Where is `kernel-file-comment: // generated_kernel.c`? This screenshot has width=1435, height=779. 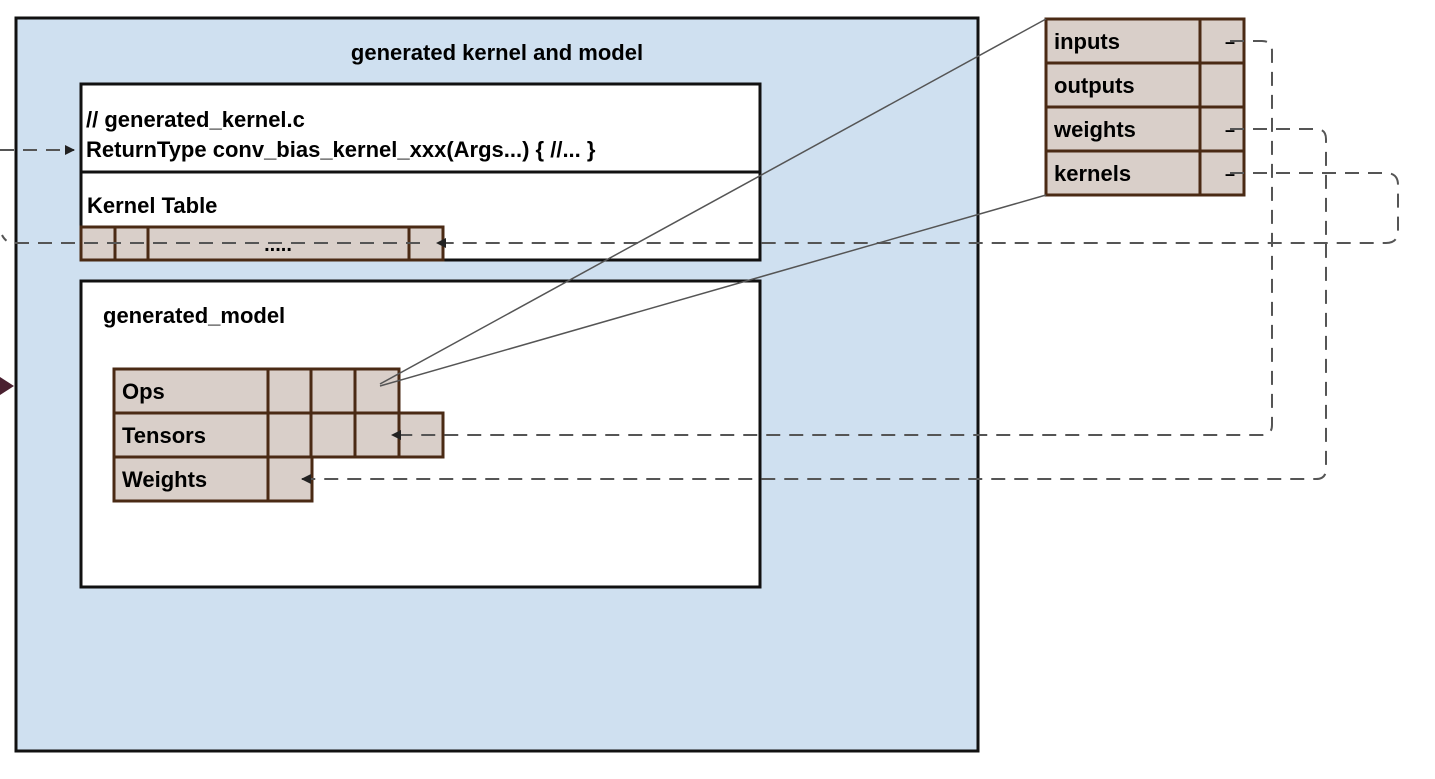
kernel-file-comment: // generated_kernel.c is located at coordinates (195, 119).